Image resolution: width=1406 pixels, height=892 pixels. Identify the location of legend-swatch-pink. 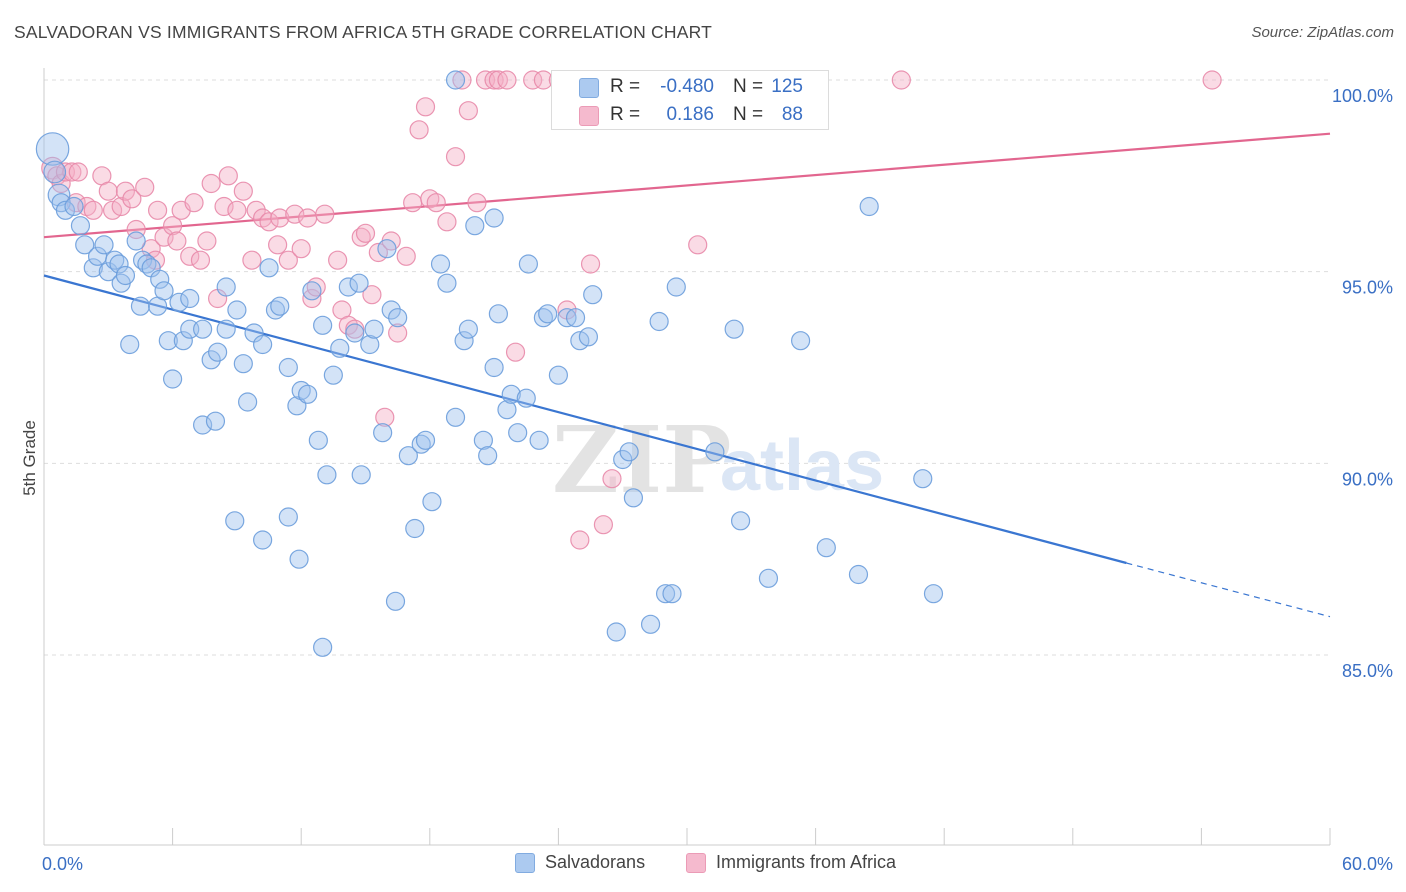
(696, 862).